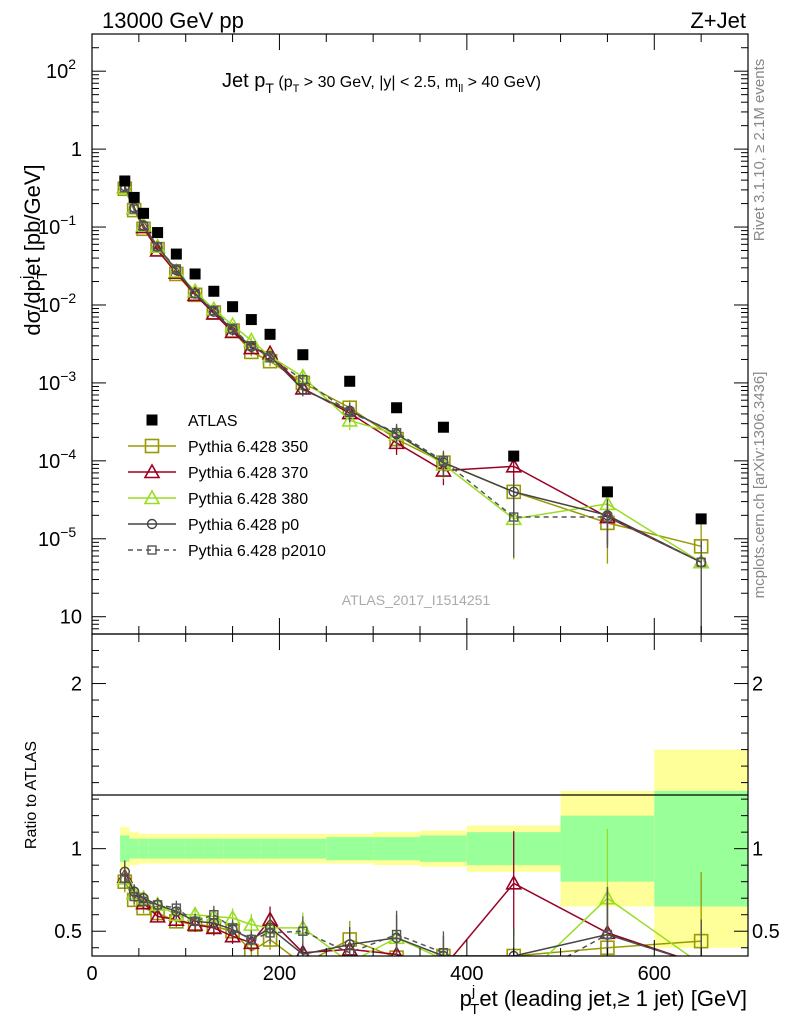  Describe the element at coordinates (718, 20) in the screenshot. I see `header-right: Z+Jet` at that location.